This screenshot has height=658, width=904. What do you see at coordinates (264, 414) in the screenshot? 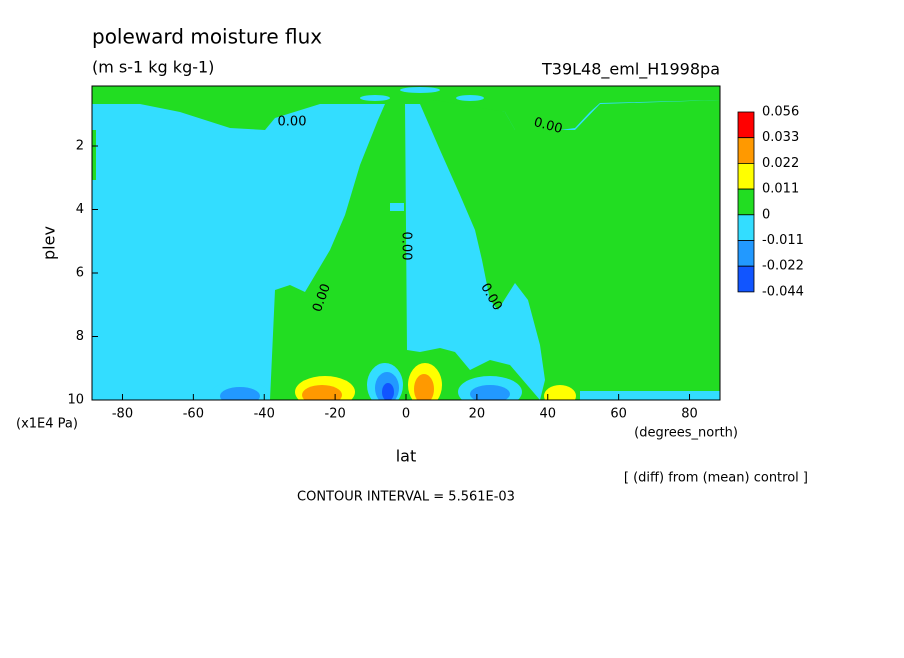
I see `x-tick-label: -40` at bounding box center [264, 414].